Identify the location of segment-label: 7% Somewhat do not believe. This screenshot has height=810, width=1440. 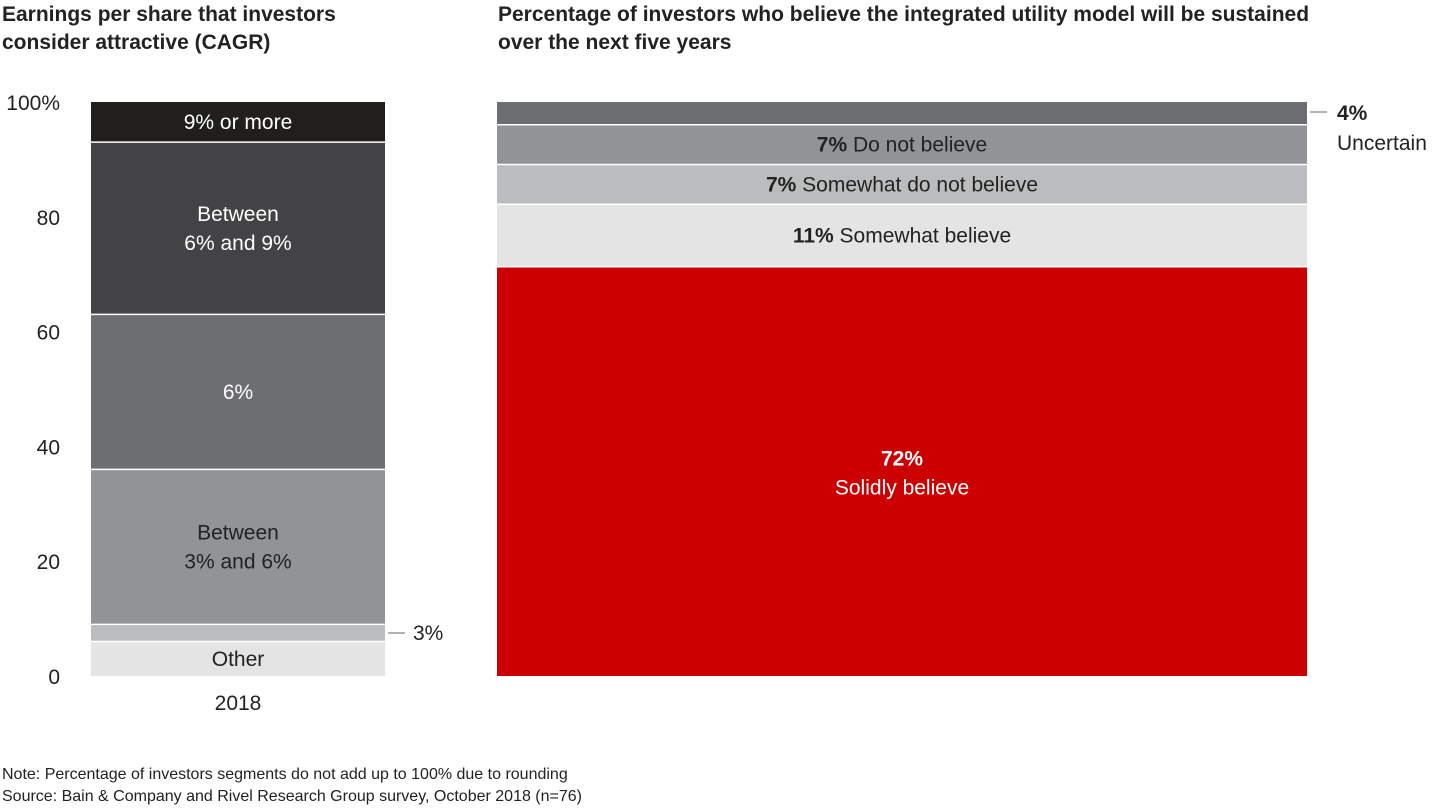
(902, 184).